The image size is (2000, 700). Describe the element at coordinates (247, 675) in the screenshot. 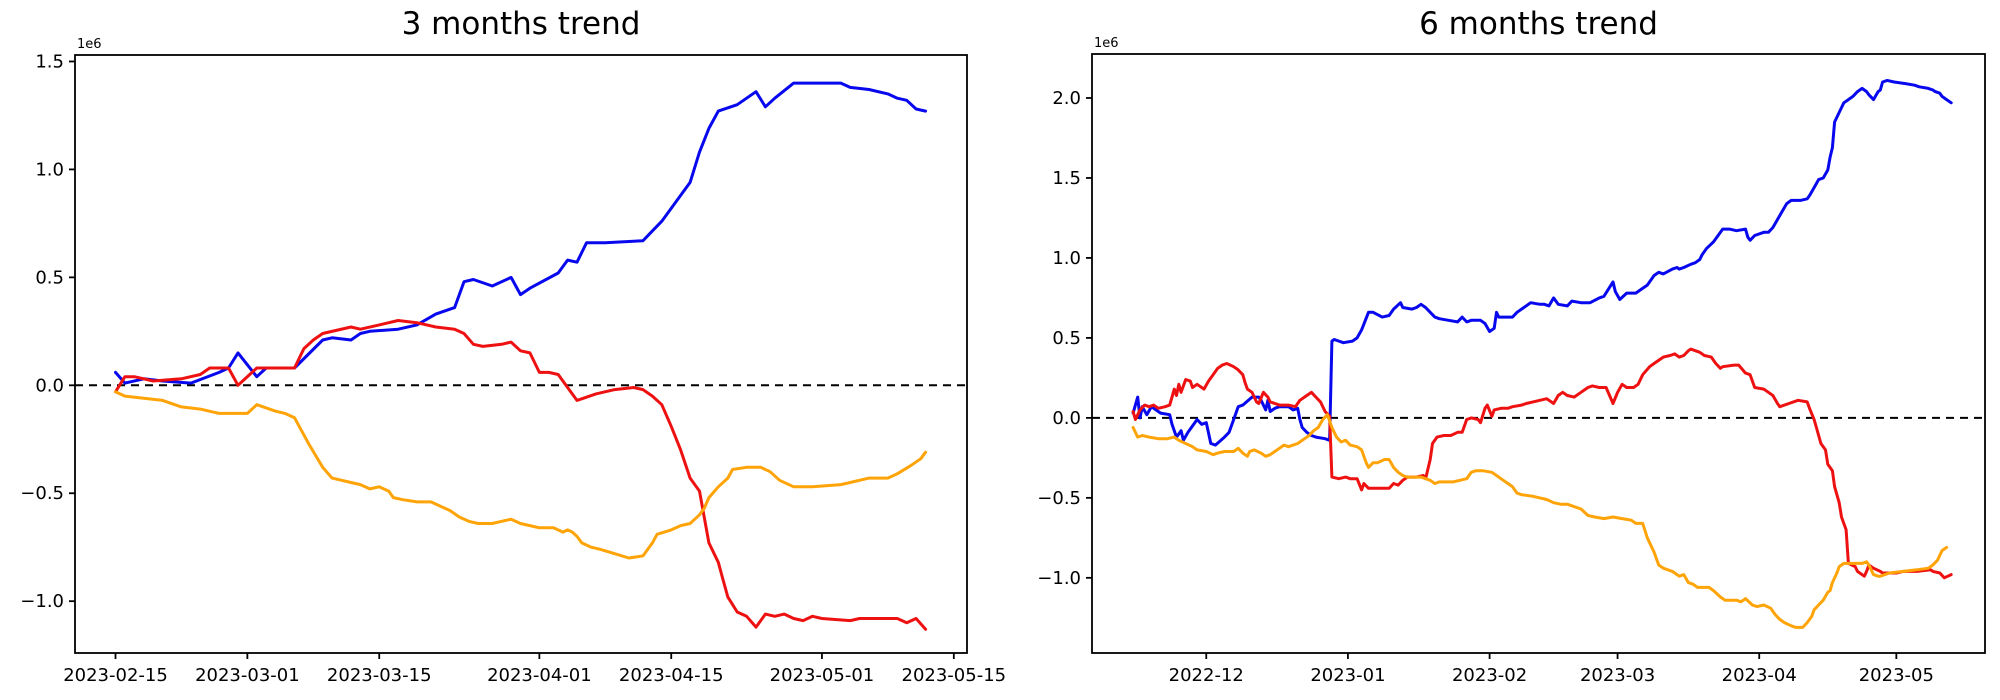

I see `x-tick-label: 2023-03-01` at that location.